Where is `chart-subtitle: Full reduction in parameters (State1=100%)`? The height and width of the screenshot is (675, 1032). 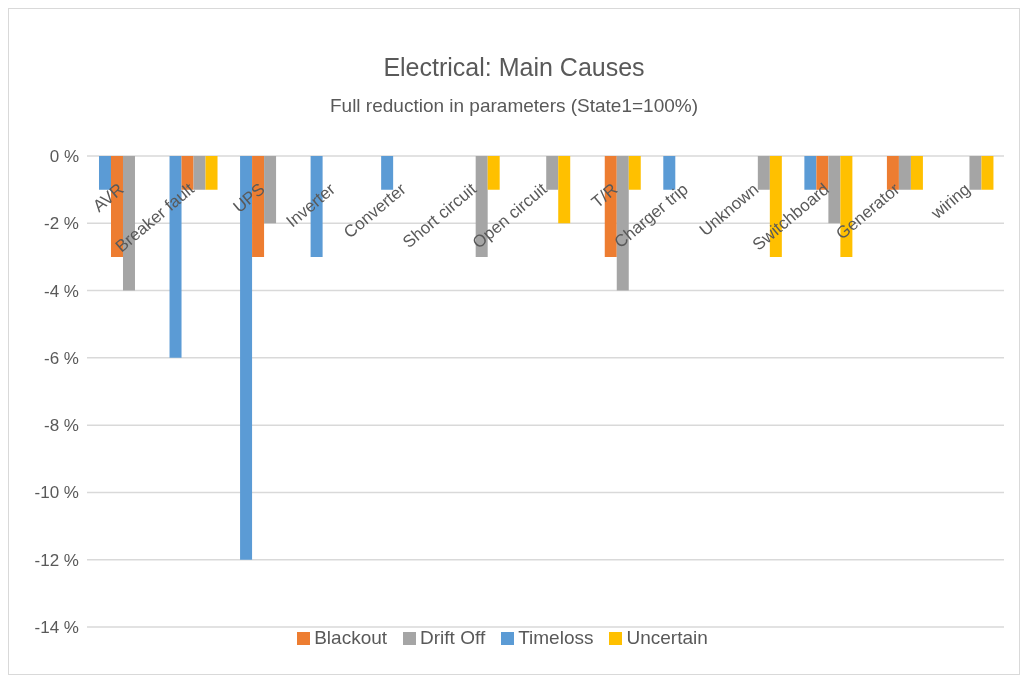
chart-subtitle: Full reduction in parameters (State1=100%) is located at coordinates (514, 106).